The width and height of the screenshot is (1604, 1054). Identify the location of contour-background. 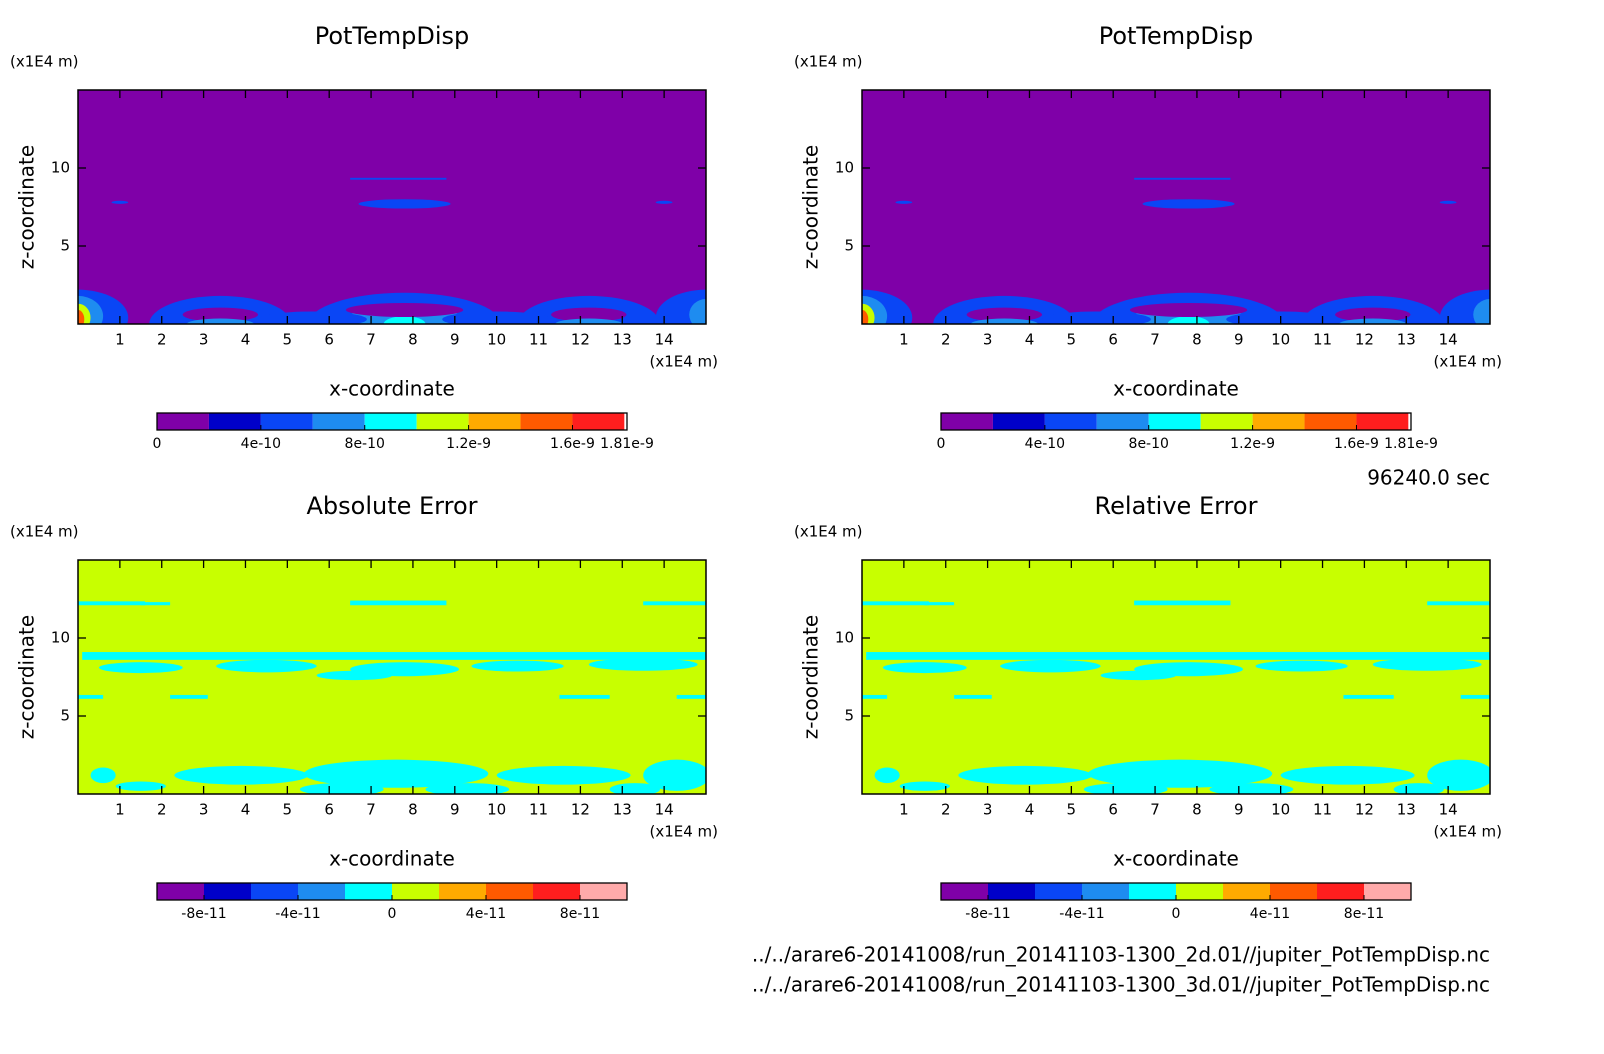
(1176, 677).